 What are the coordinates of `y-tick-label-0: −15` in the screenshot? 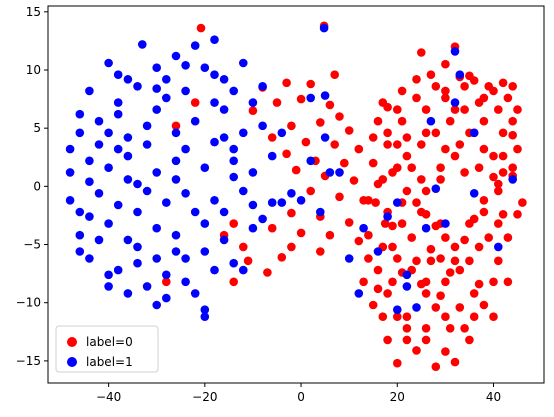 It's located at (28, 361).